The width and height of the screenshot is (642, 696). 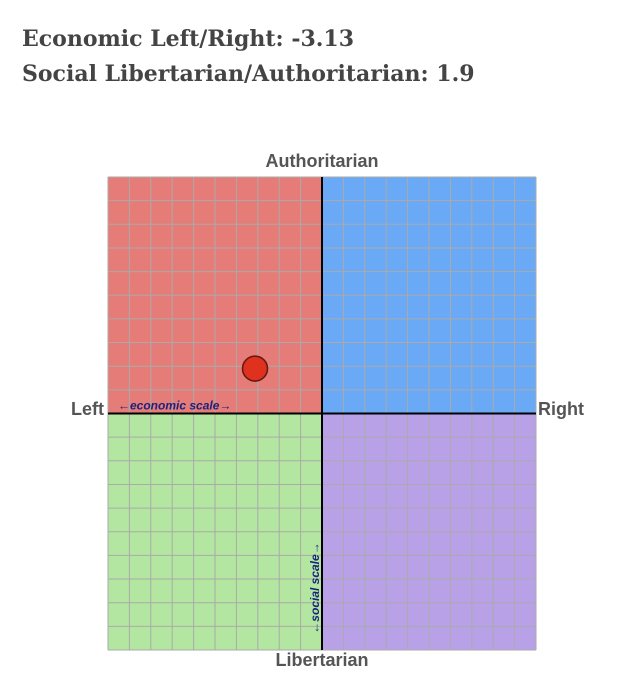 I want to click on heading-label: Economic Left/Right:, so click(x=153, y=39).